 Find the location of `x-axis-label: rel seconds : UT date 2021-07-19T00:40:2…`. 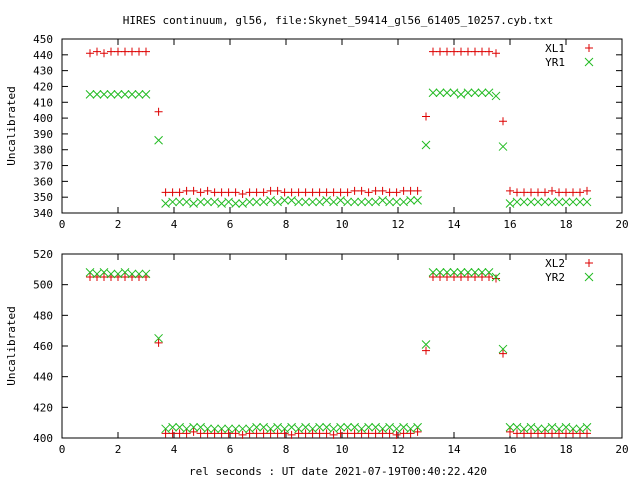

x-axis-label: rel seconds : UT date 2021-07-19T00:40:2… is located at coordinates (338, 471).